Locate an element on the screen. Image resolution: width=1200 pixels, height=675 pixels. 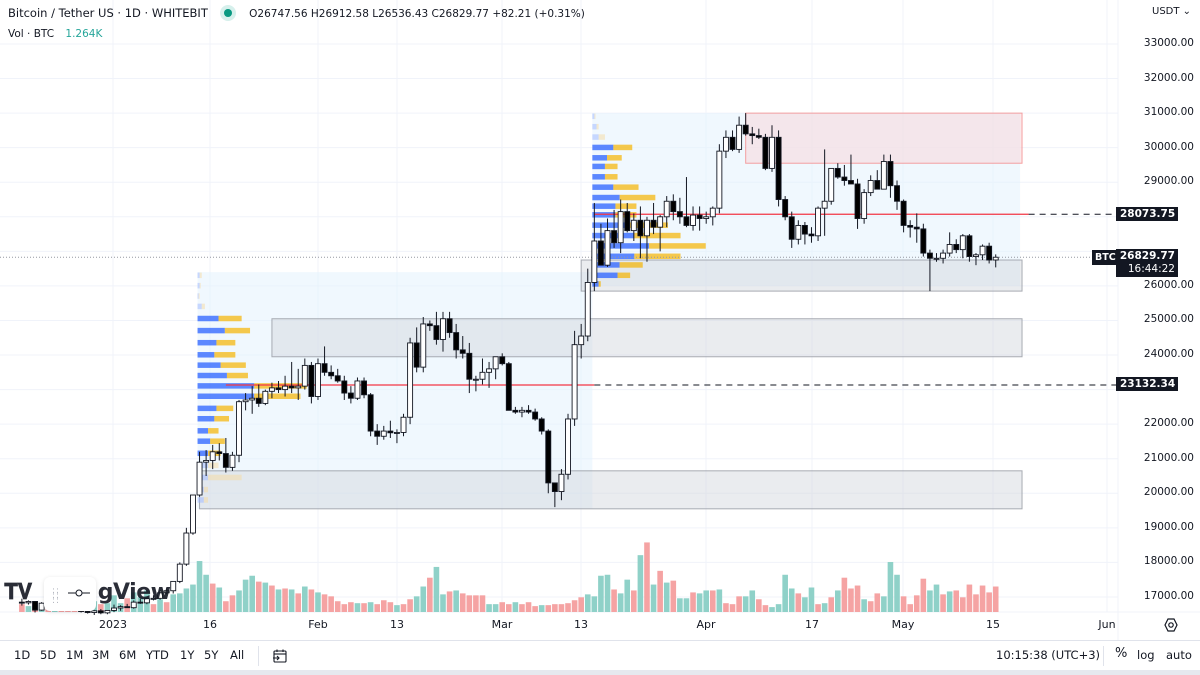
clock-timezone: 10:15:38 (UTC+3) is located at coordinates (1048, 655).